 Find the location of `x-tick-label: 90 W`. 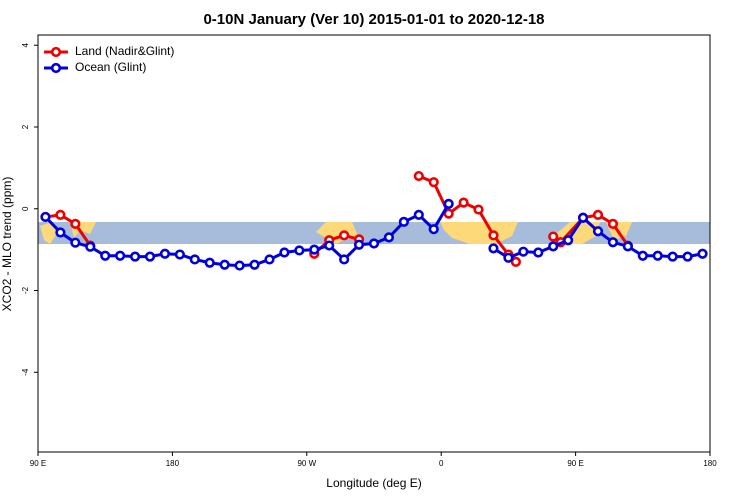

x-tick-label: 90 W is located at coordinates (306, 463).